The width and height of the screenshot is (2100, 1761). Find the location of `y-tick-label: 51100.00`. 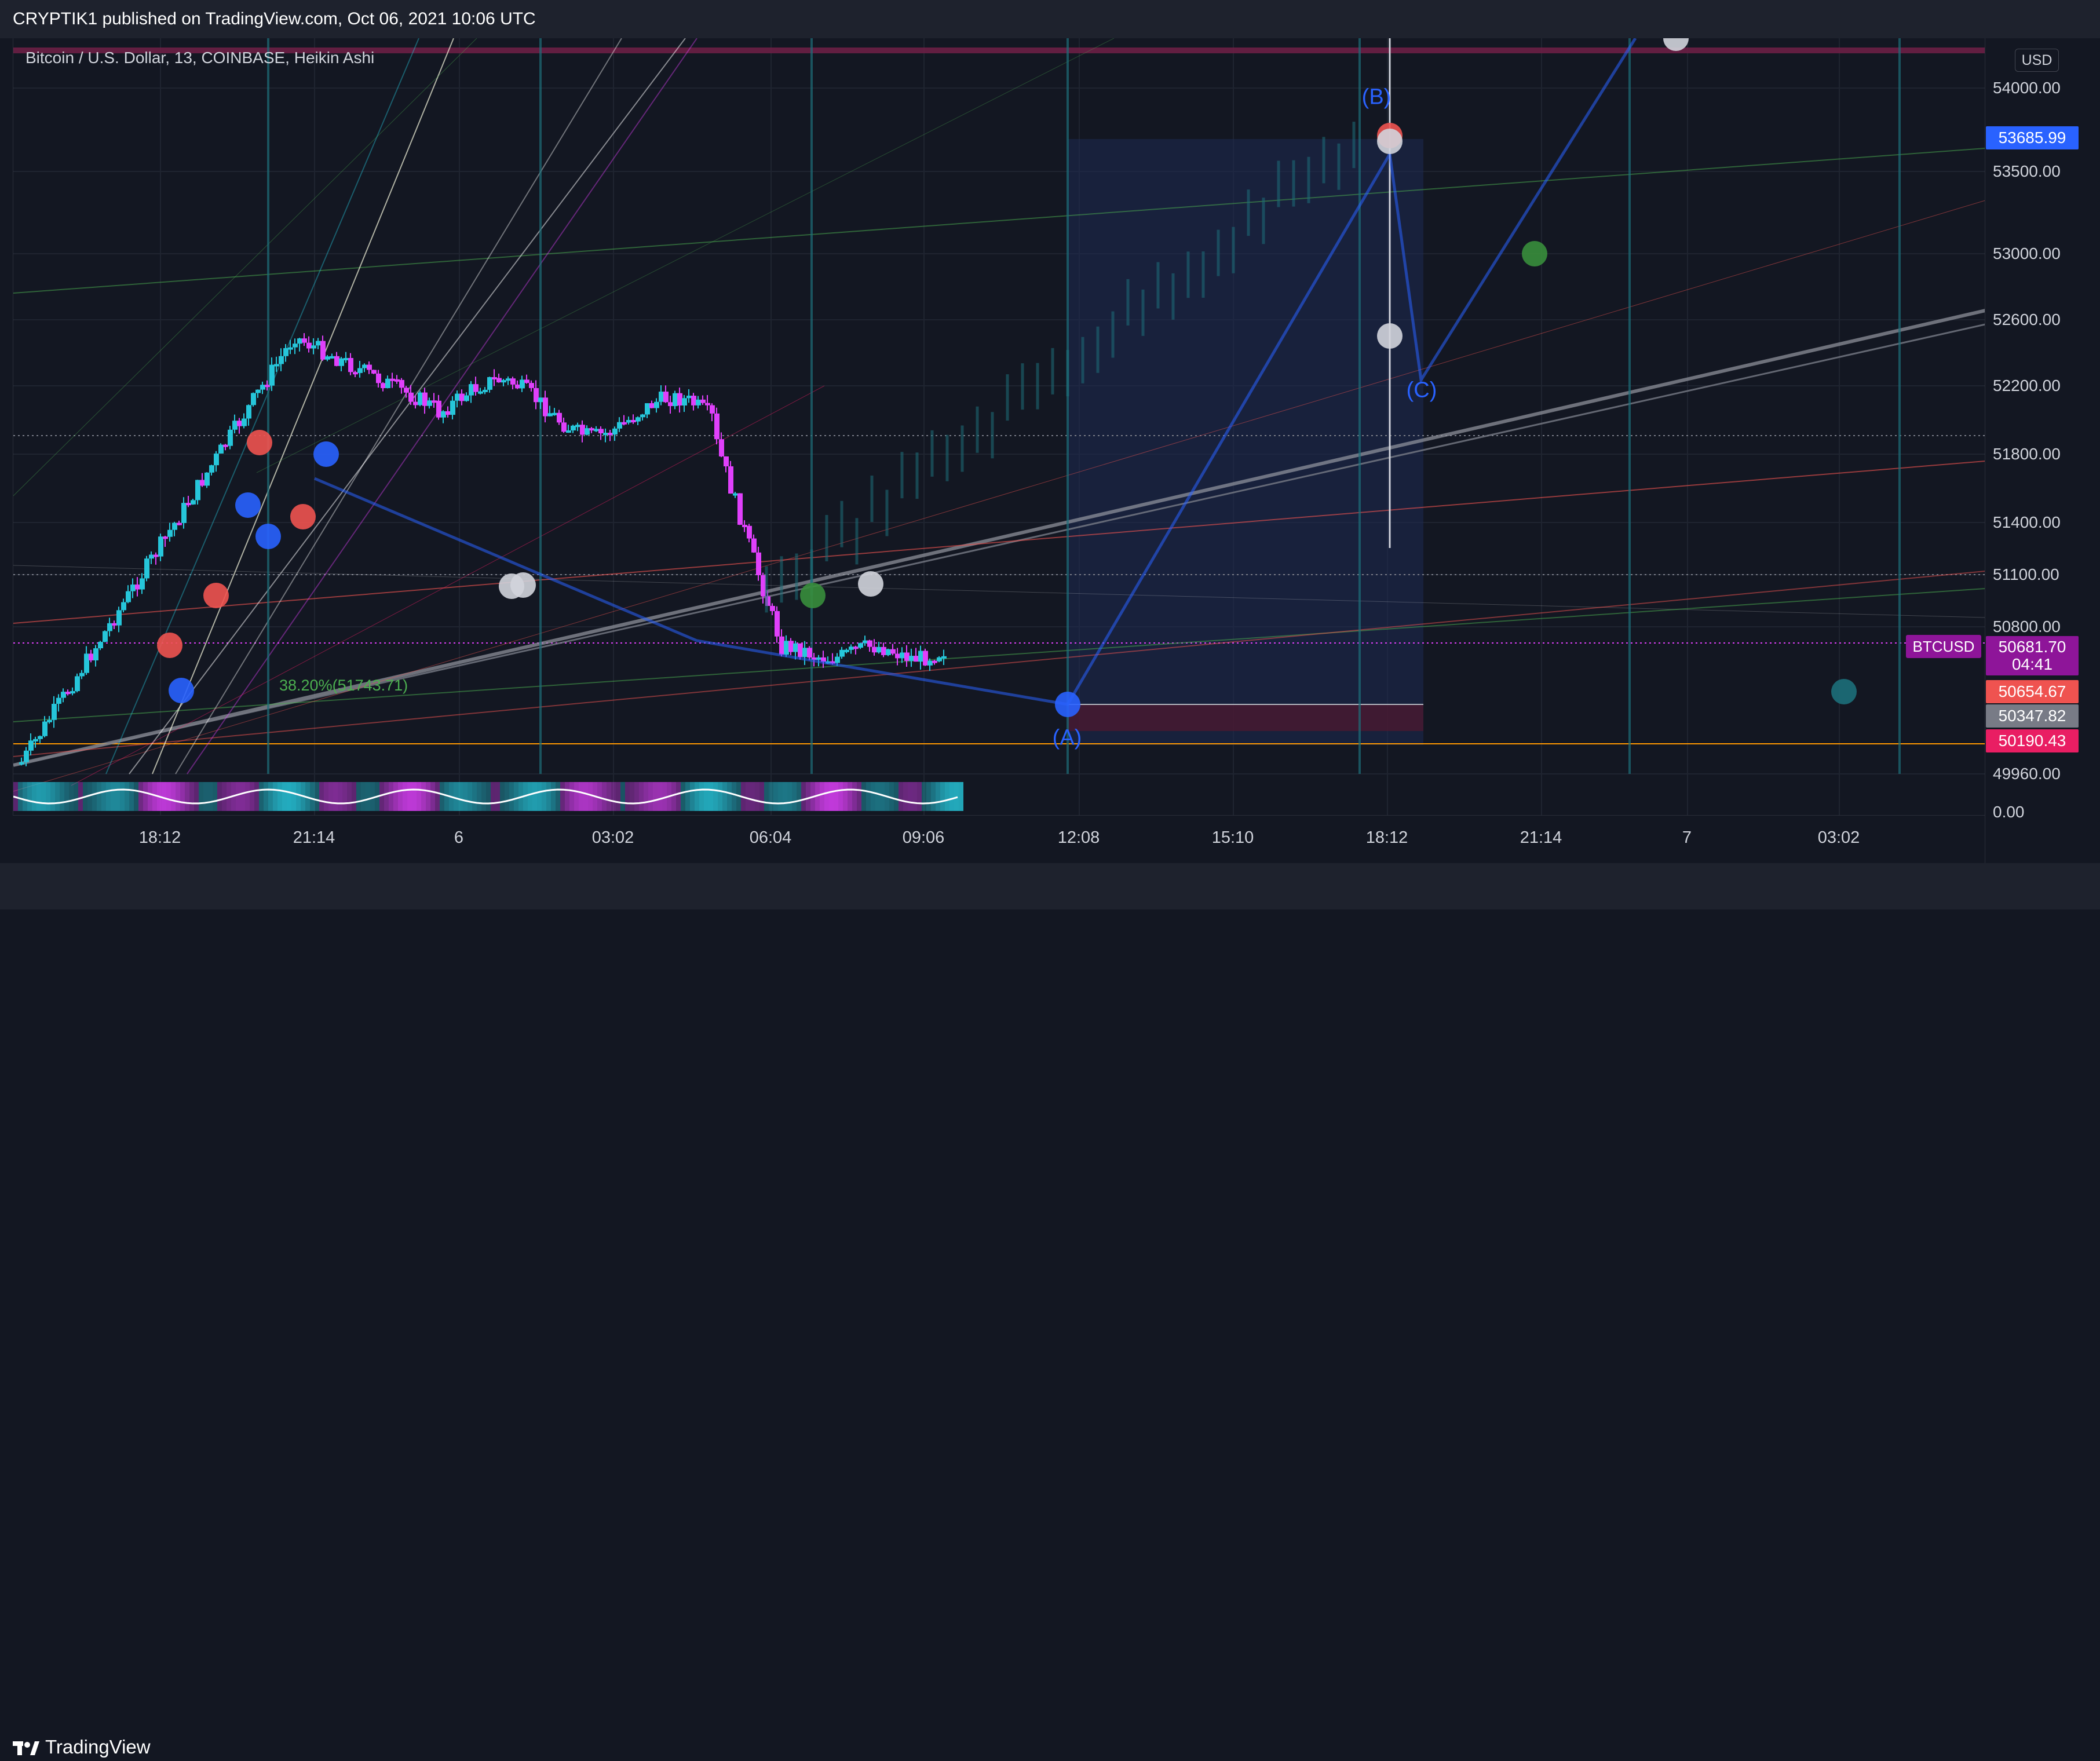

y-tick-label: 51100.00 is located at coordinates (2026, 574).